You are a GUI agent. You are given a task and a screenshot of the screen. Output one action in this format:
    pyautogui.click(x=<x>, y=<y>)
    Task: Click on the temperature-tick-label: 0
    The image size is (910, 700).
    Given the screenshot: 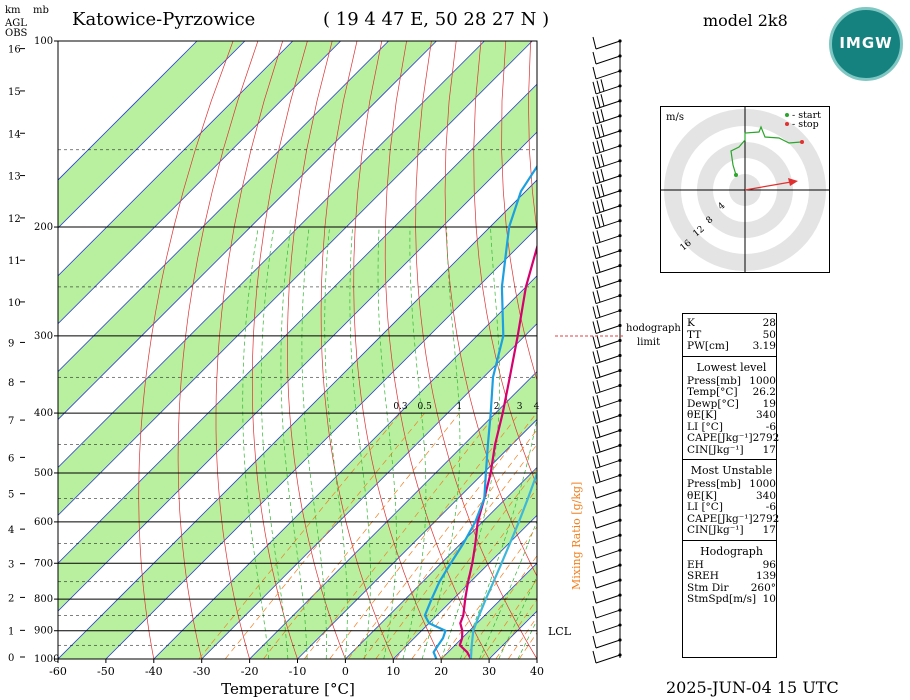 What is the action you would take?
    pyautogui.click(x=345, y=671)
    